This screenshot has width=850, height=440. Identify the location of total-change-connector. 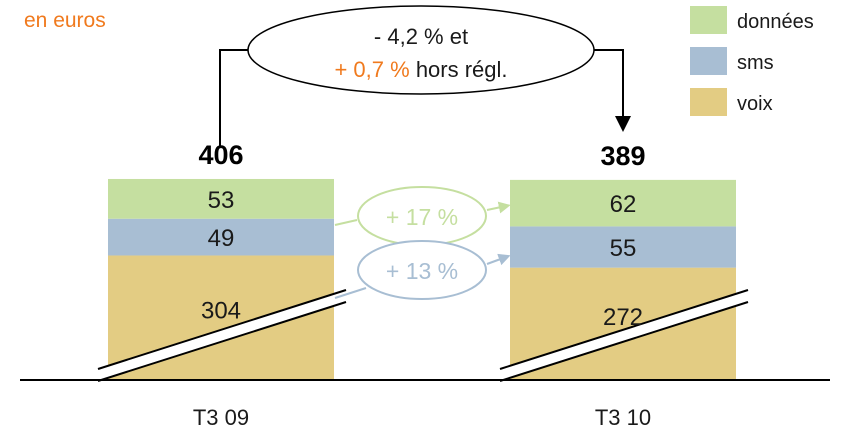
(421, 98).